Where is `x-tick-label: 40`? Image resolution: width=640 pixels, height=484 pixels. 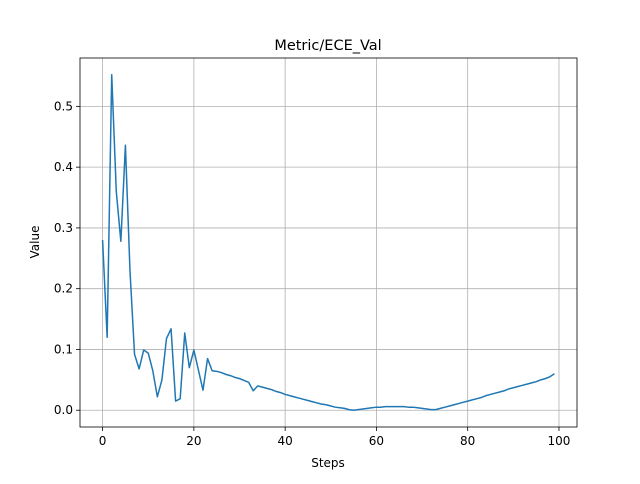
x-tick-label: 40 is located at coordinates (285, 441).